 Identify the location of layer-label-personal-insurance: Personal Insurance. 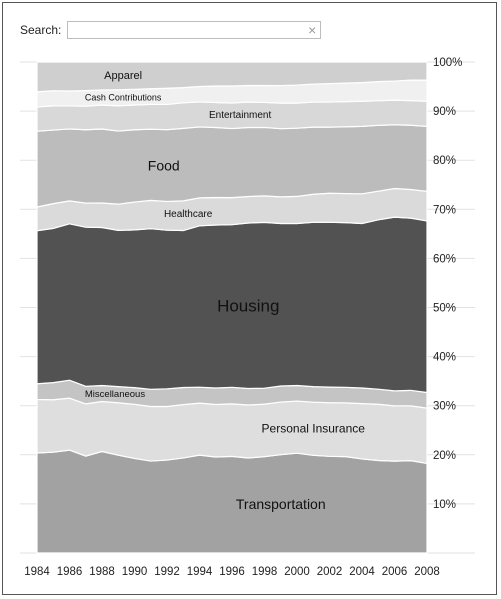
(314, 429).